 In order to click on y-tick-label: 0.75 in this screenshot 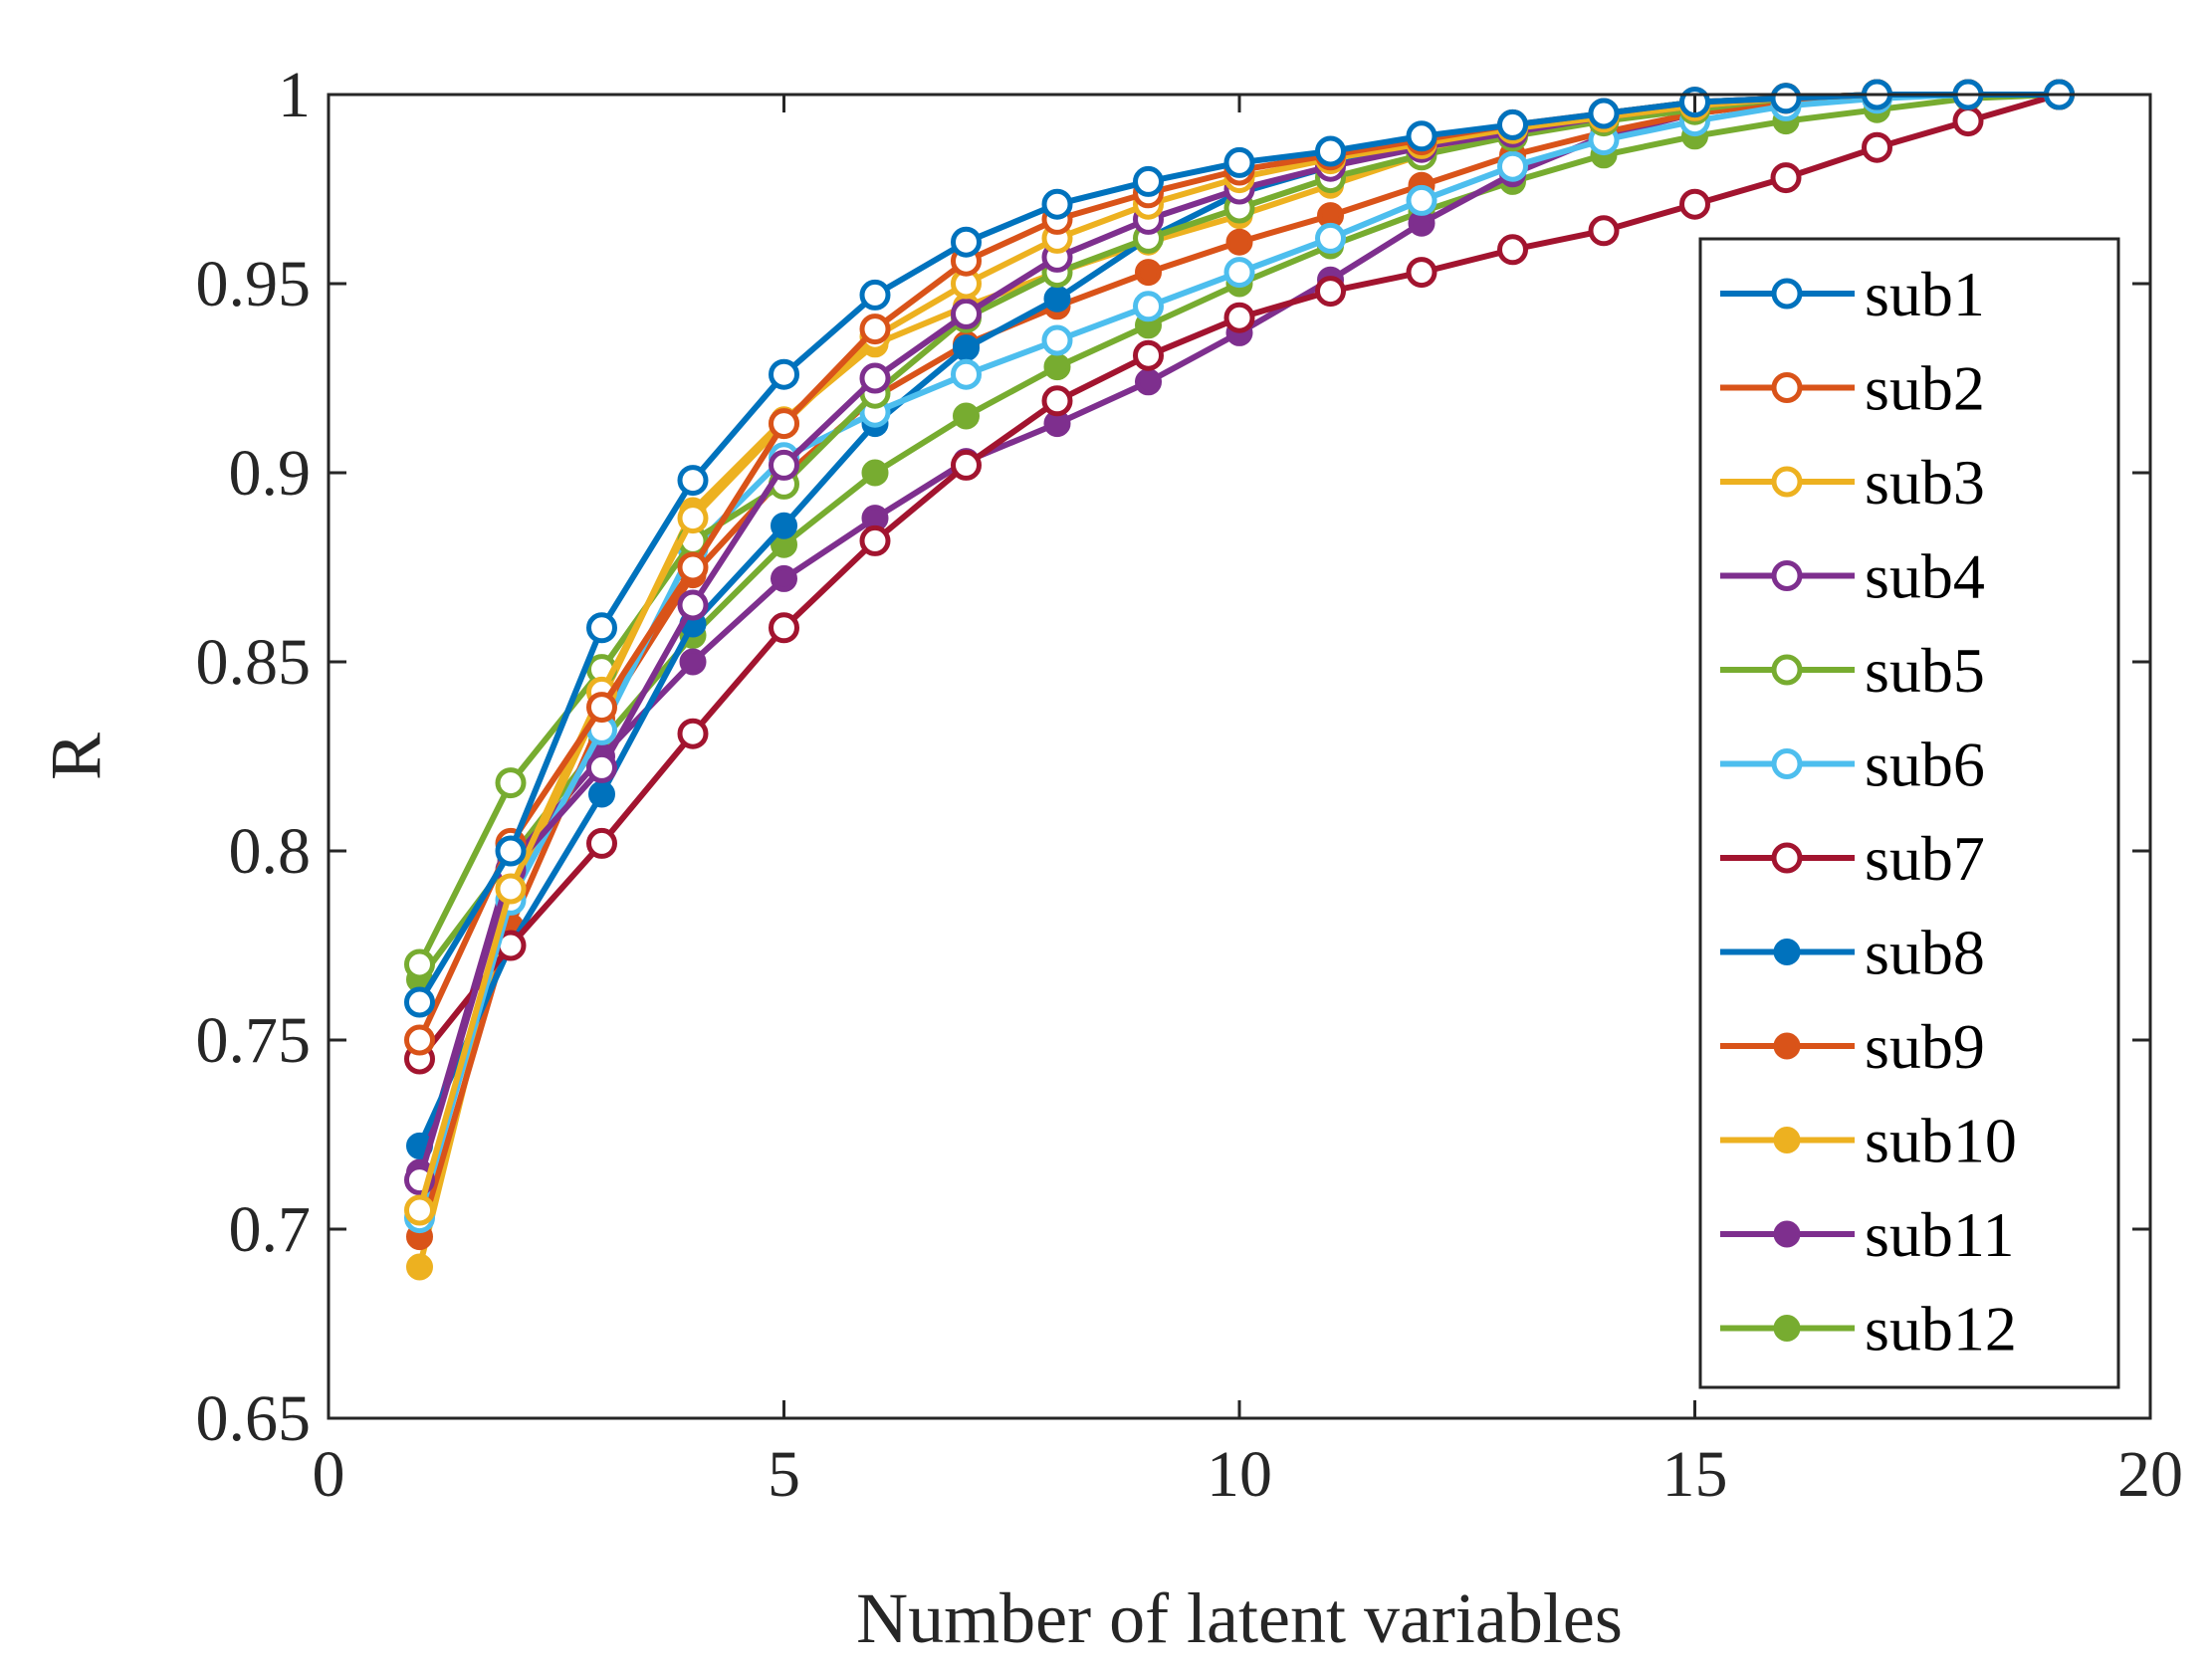, I will do `click(254, 1040)`.